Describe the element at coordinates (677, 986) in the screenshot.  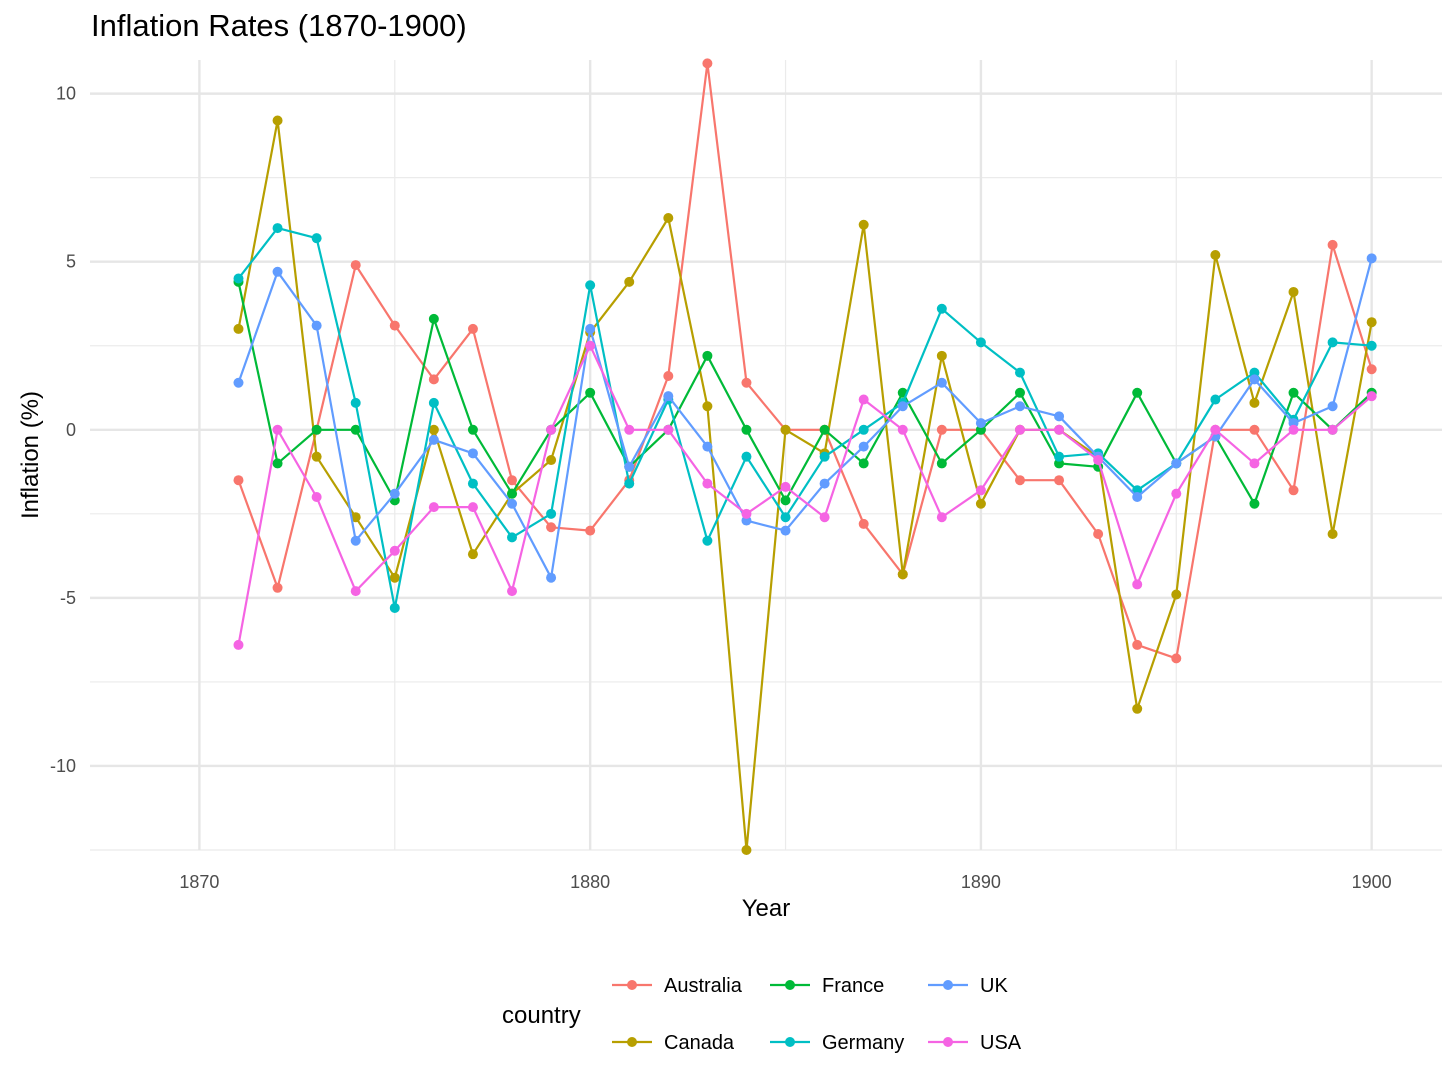
I see `legend-item-australia: Australia` at that location.